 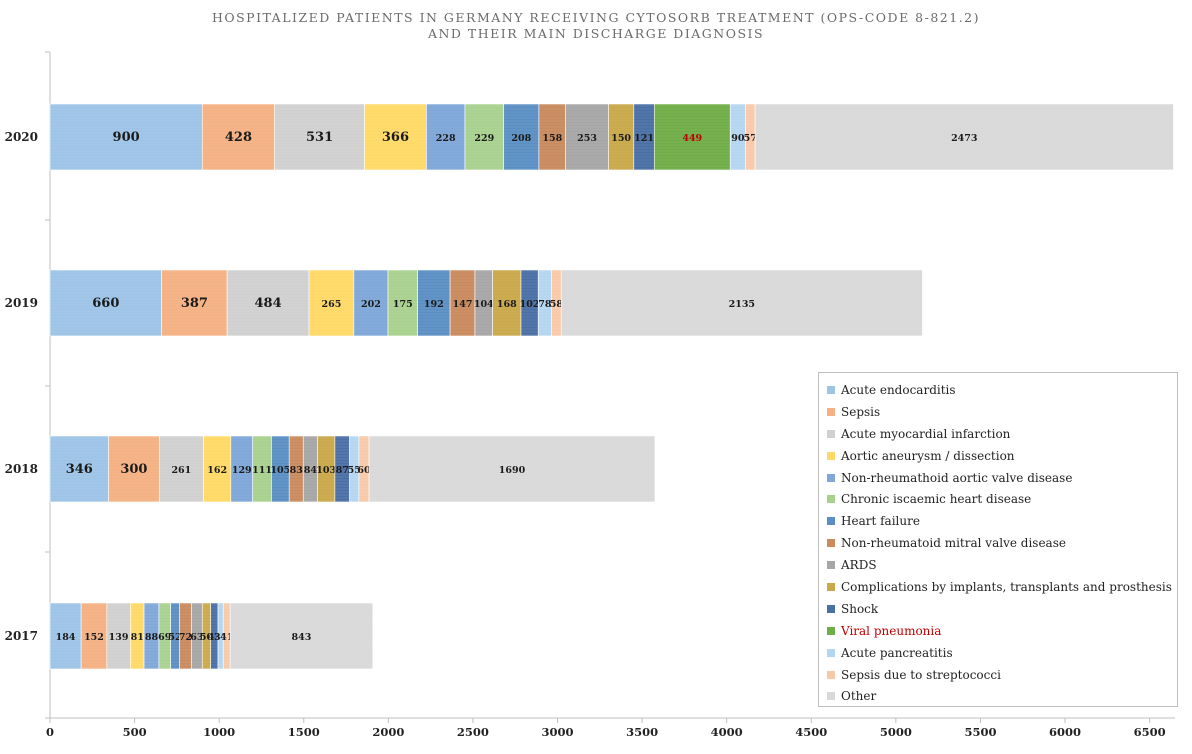 I want to click on data-label-2019-14: 2135, so click(x=742, y=304).